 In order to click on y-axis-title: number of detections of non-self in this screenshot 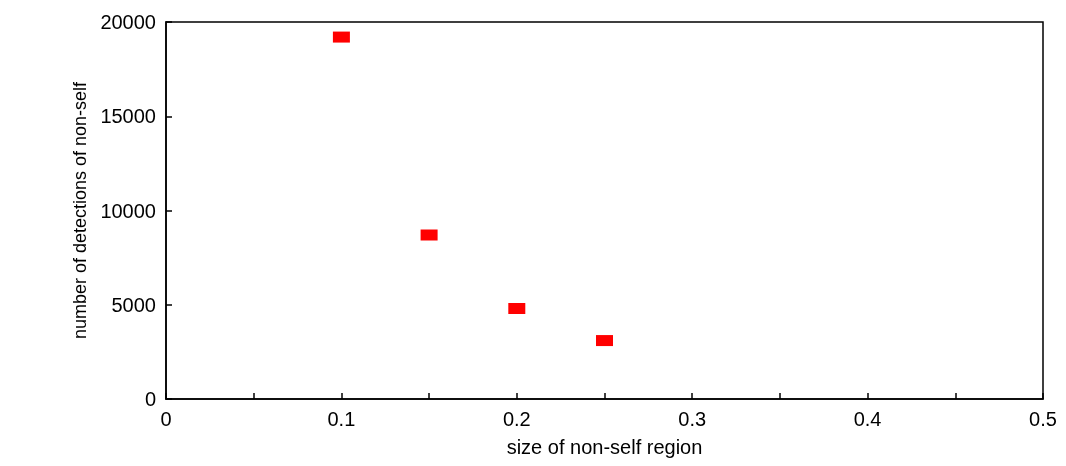, I will do `click(80, 210)`.